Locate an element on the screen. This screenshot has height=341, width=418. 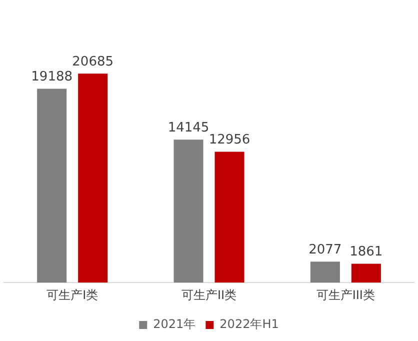
data-label: 19188 is located at coordinates (52, 77).